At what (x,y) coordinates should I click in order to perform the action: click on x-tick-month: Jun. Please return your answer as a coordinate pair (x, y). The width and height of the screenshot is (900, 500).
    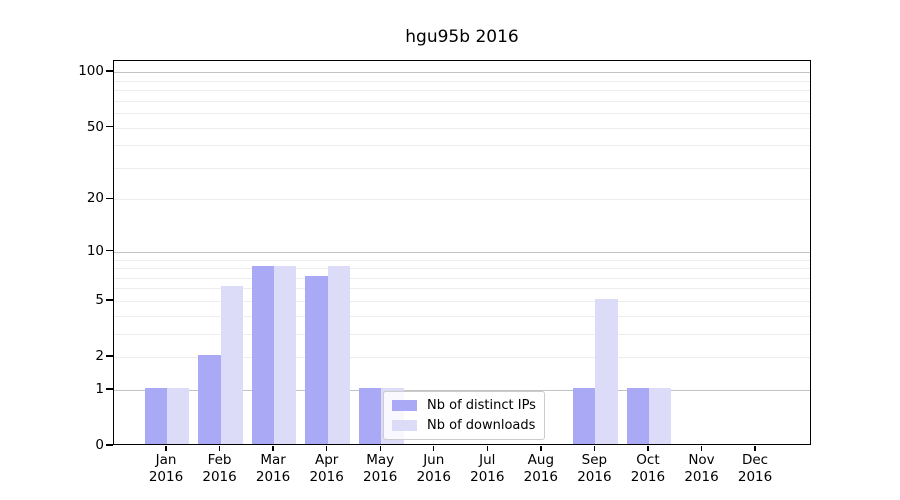
    Looking at the image, I should click on (434, 460).